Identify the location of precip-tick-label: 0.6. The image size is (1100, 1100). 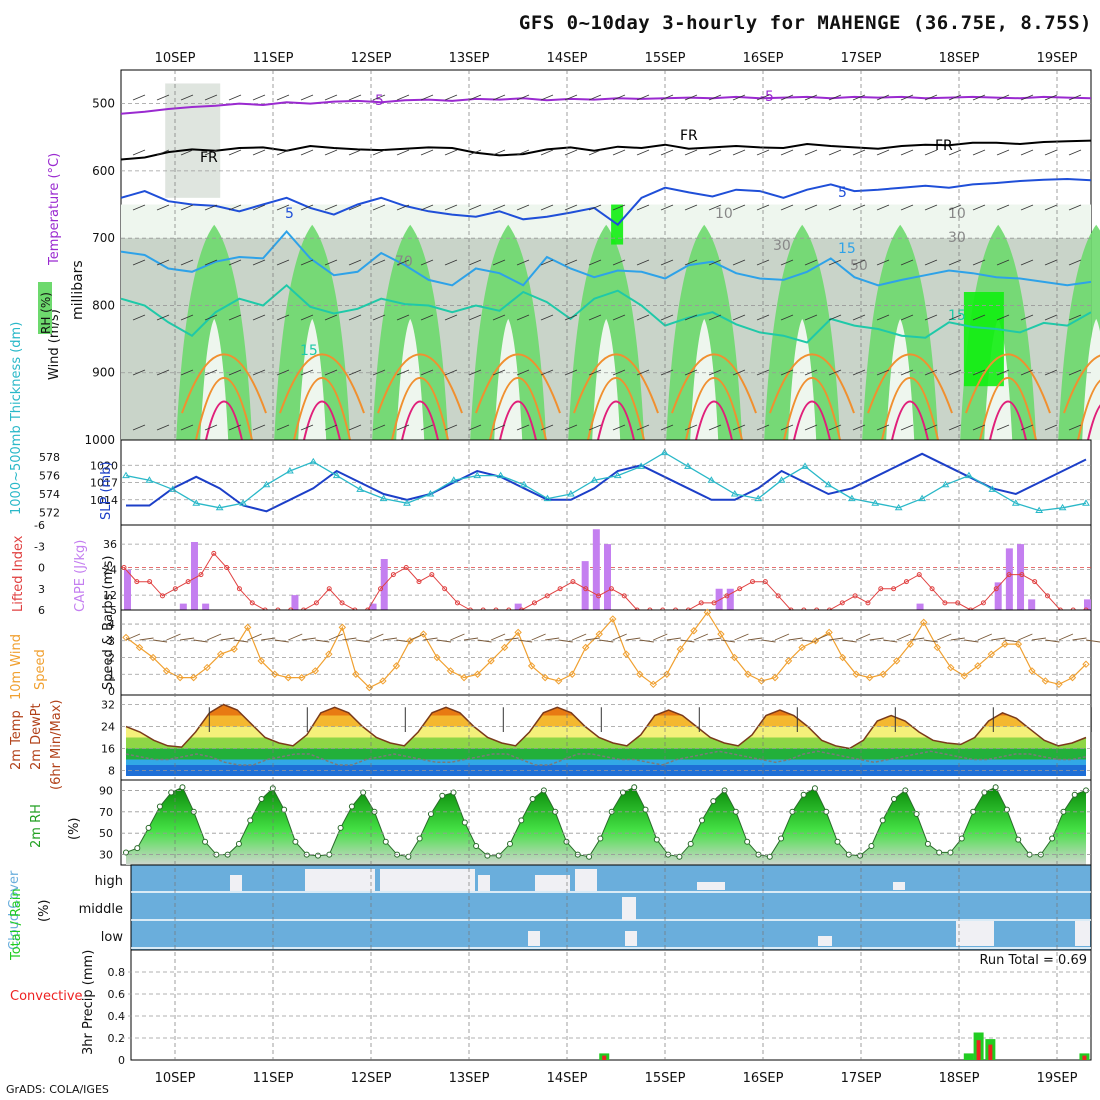
(117, 994).